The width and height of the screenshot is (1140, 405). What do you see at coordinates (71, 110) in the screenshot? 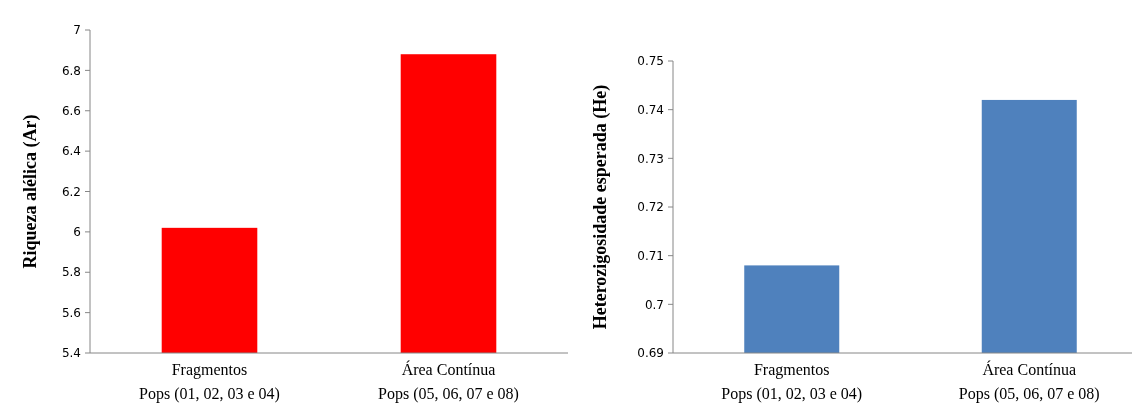
I see `y-tick-label: 6.6` at bounding box center [71, 110].